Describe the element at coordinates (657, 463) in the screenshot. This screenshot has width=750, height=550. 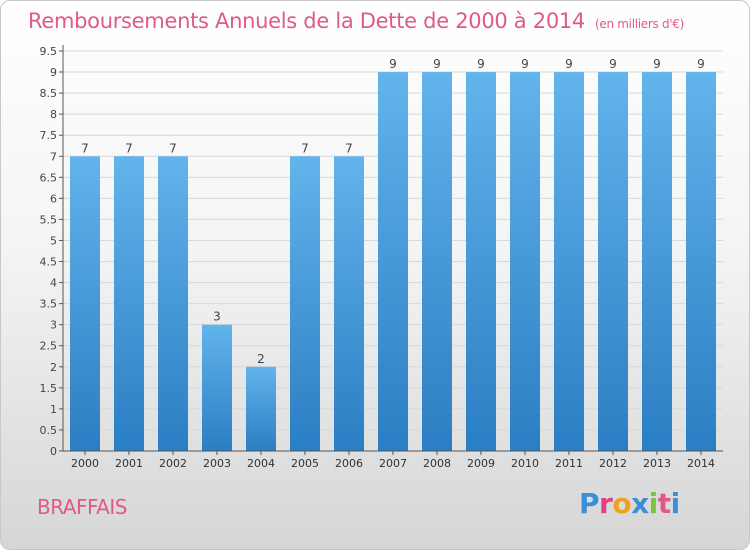
I see `x-tick-label: 2013` at that location.